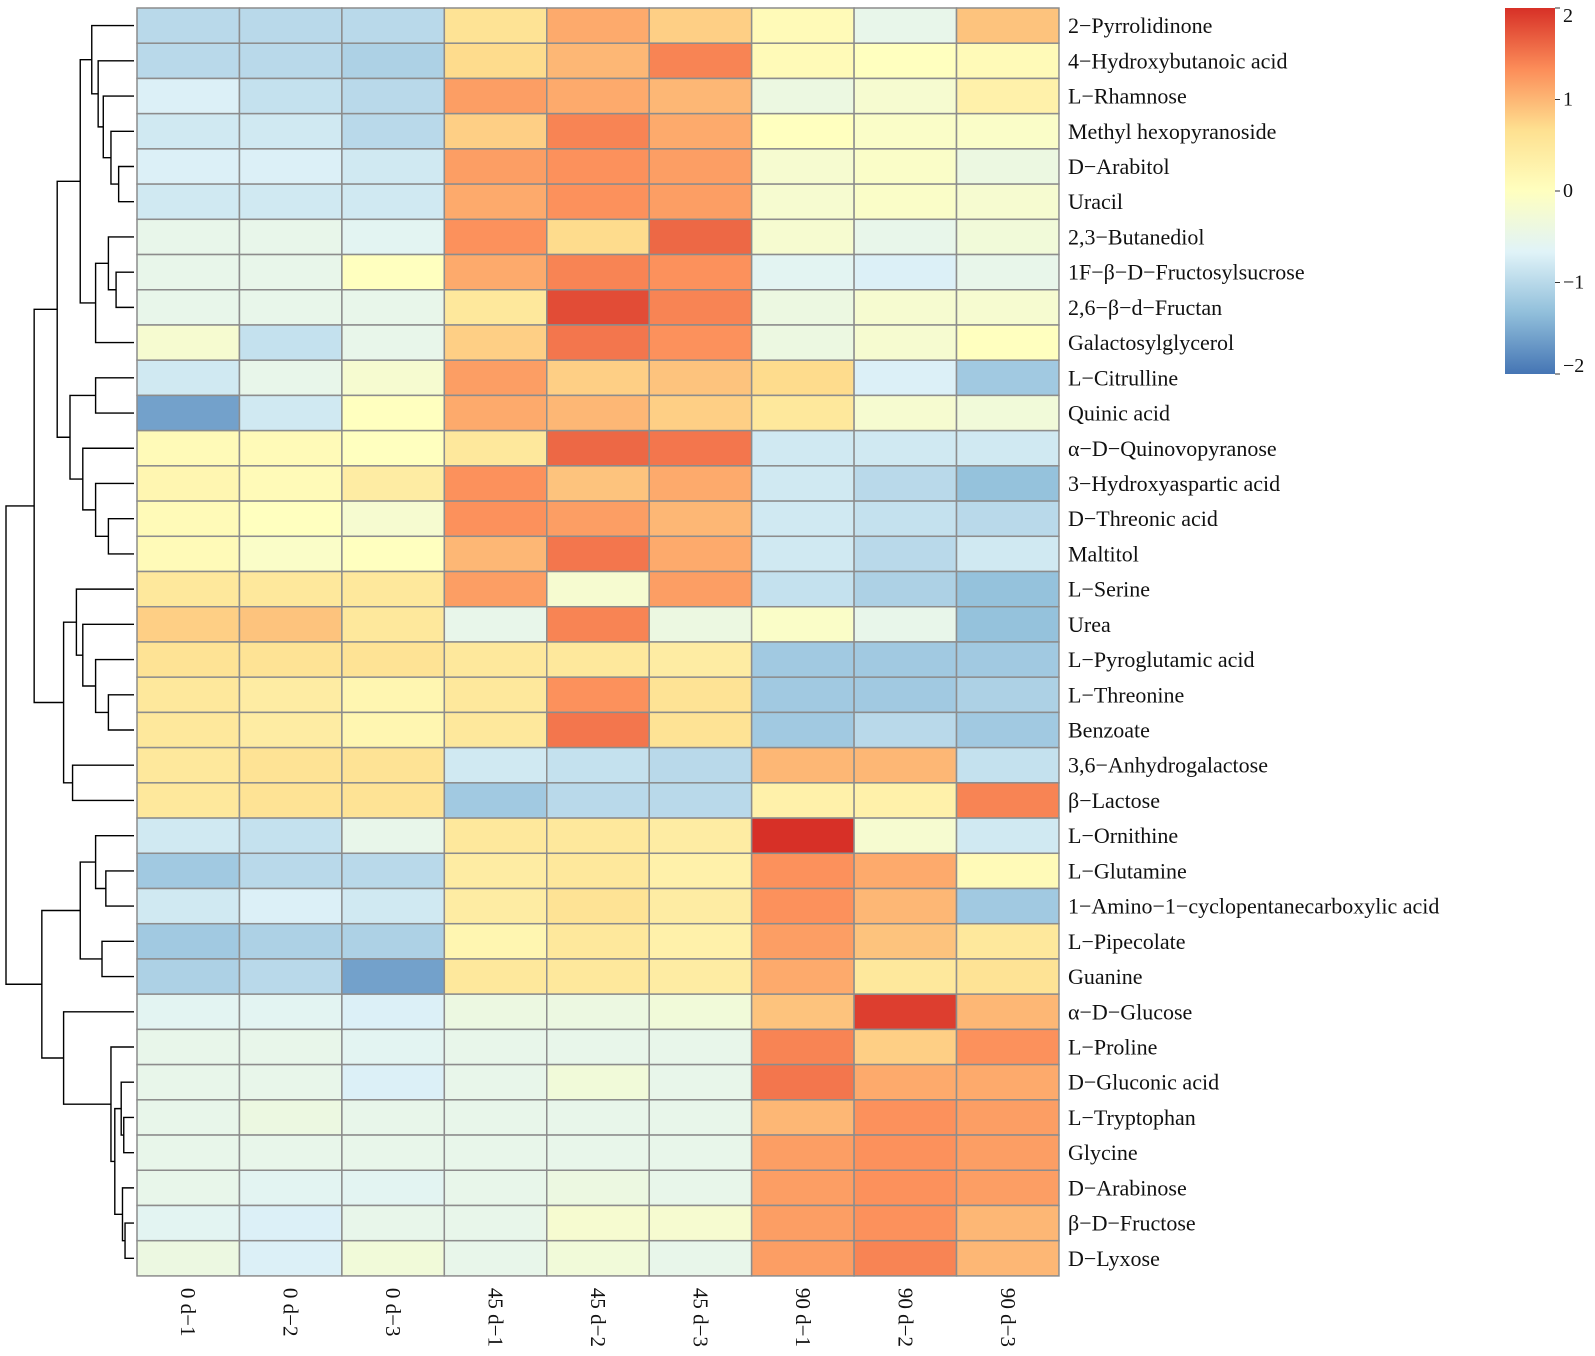 This screenshot has width=1595, height=1356. I want to click on column-label: 0 d−1, so click(188, 1312).